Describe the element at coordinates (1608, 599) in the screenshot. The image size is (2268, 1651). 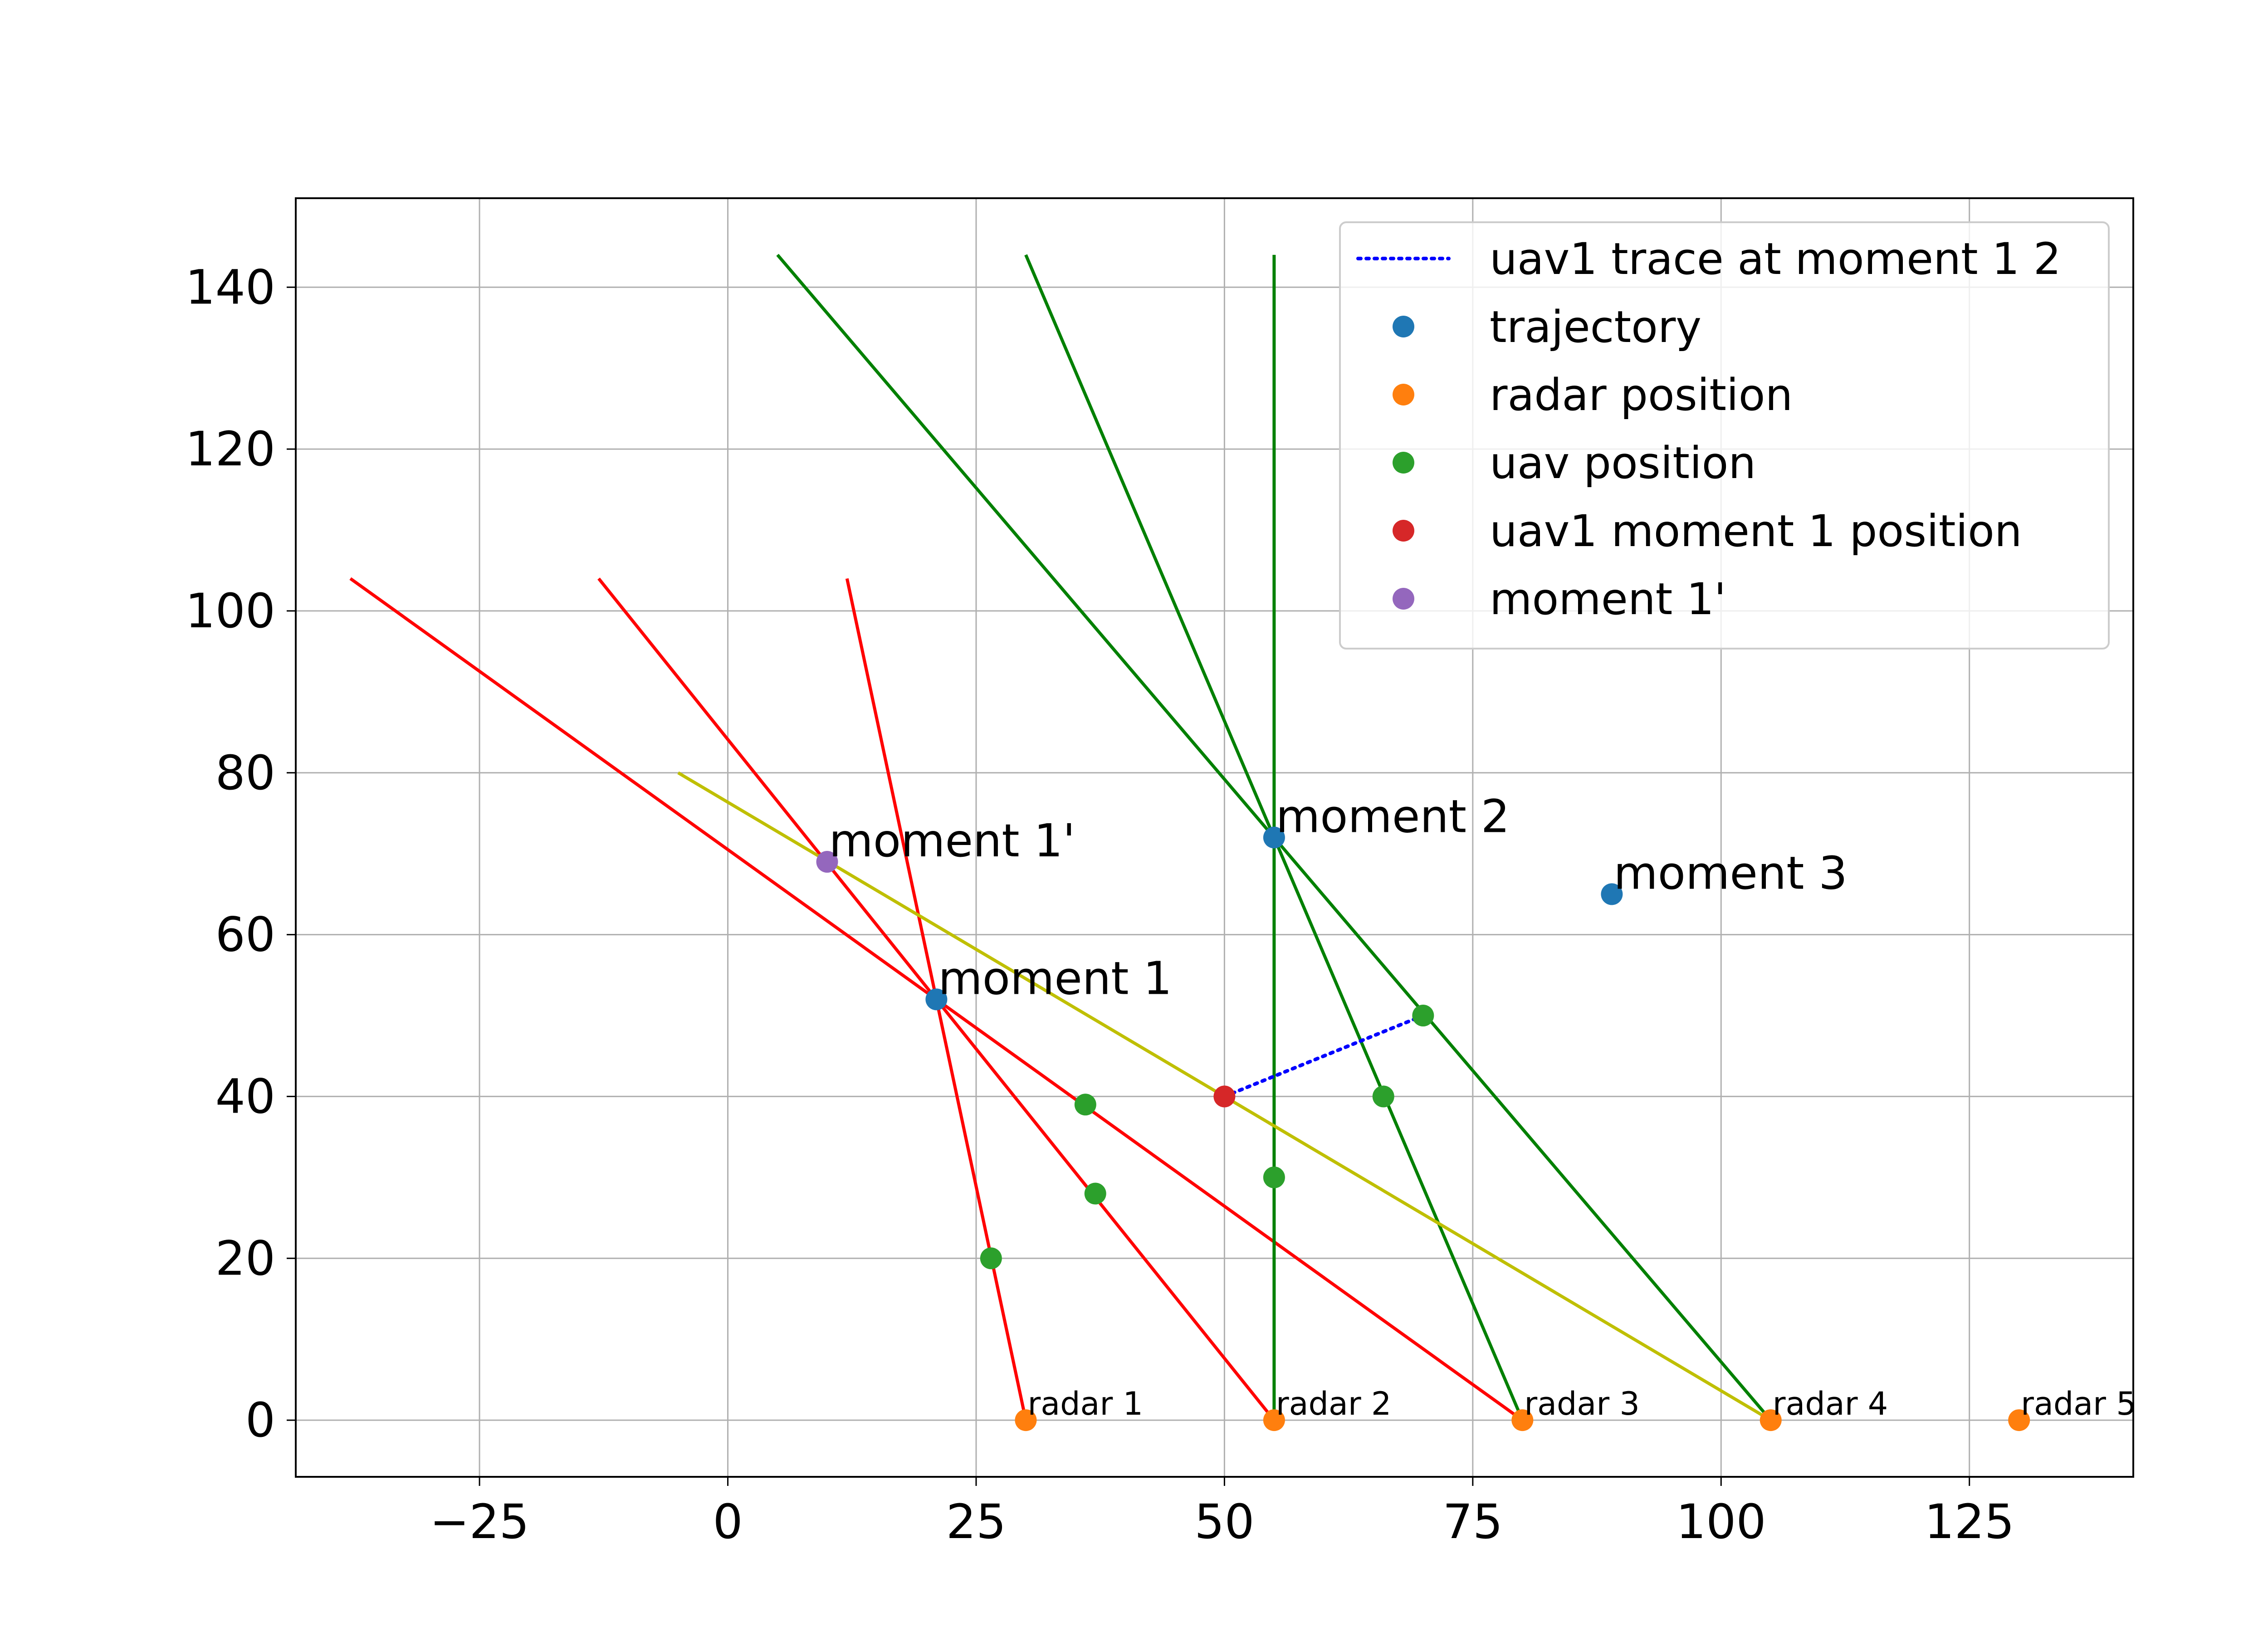
I see `legend-label: moment 1'` at that location.